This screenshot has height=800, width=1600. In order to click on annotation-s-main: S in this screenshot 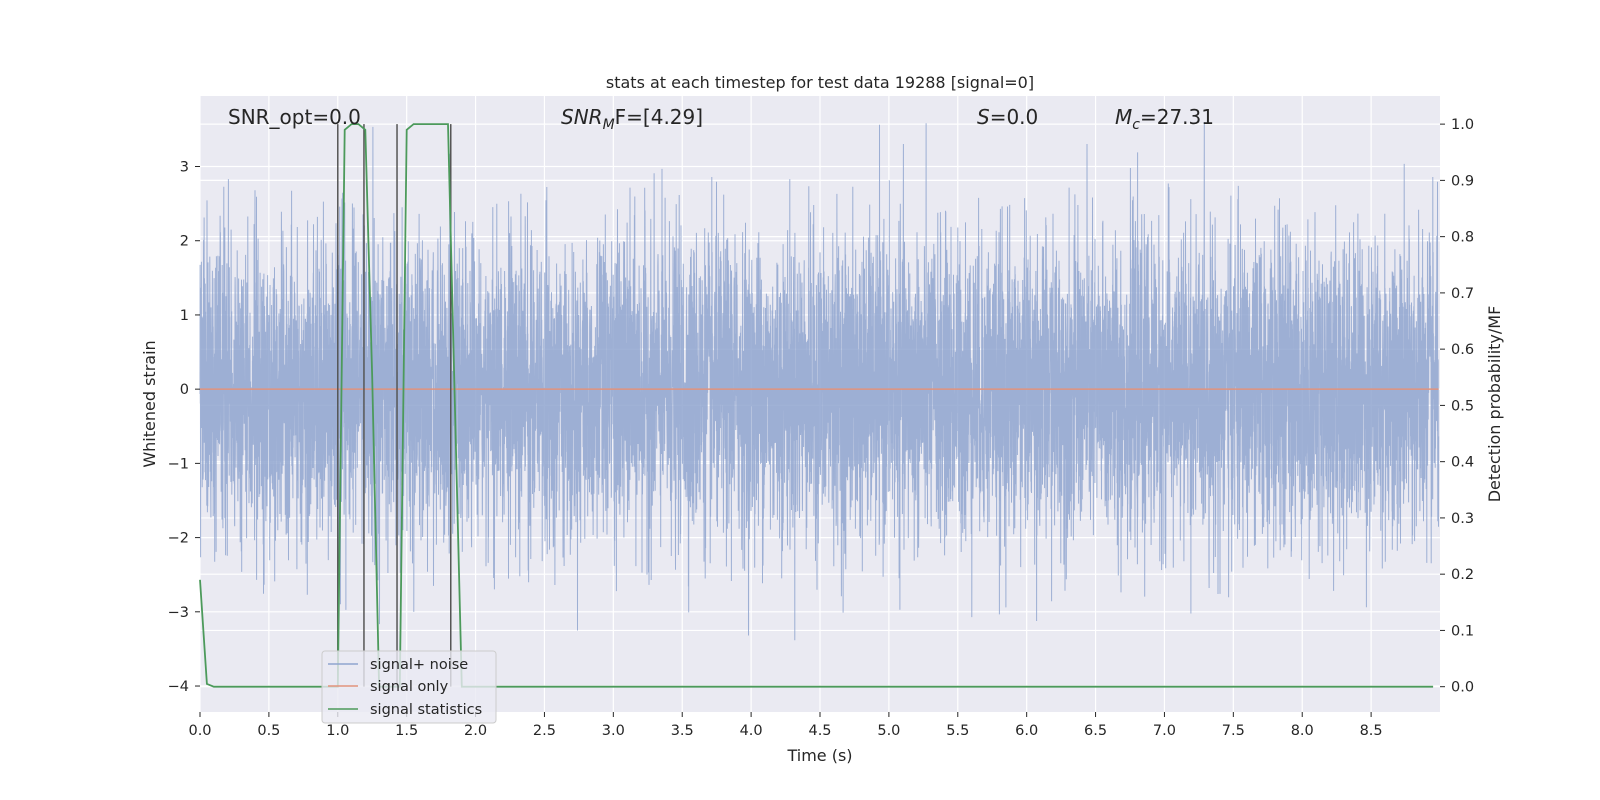, I will do `click(983, 117)`.